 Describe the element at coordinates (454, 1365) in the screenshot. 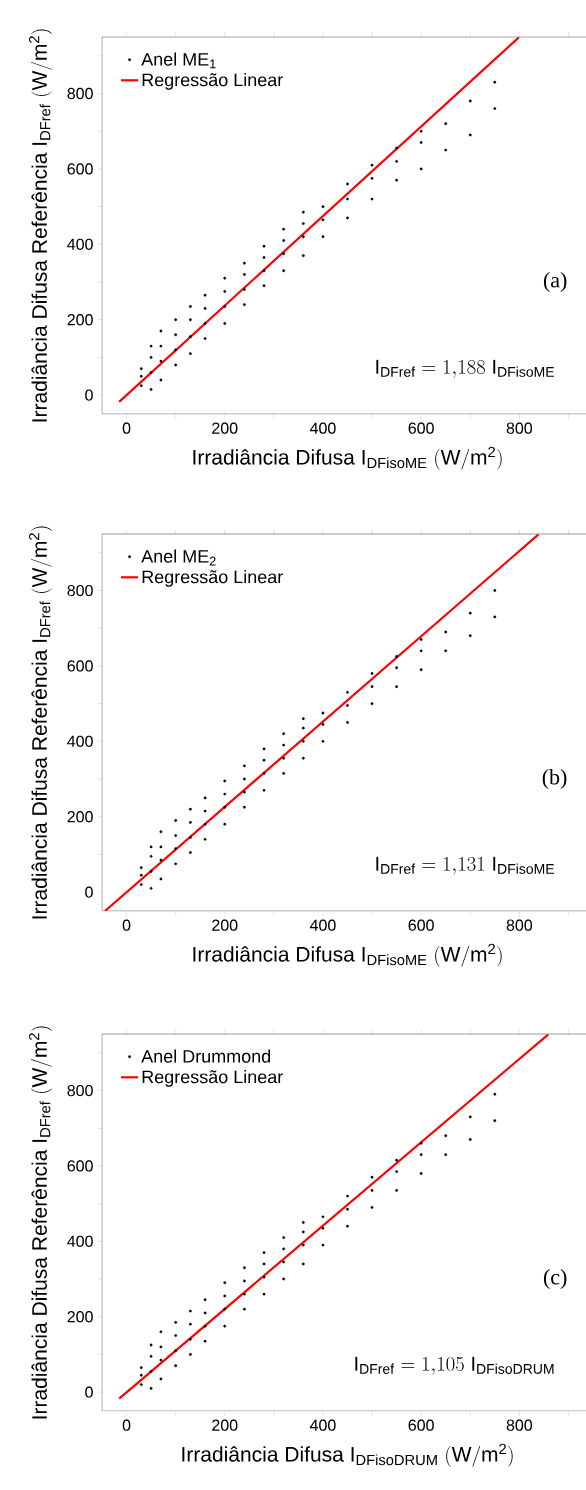

I see `annotation: $\mathrm{I}_{\mathrm{DFref}} = 1{,}105\;\mathrm{I}_{\mathrm{DFisoDRUM}}$` at that location.